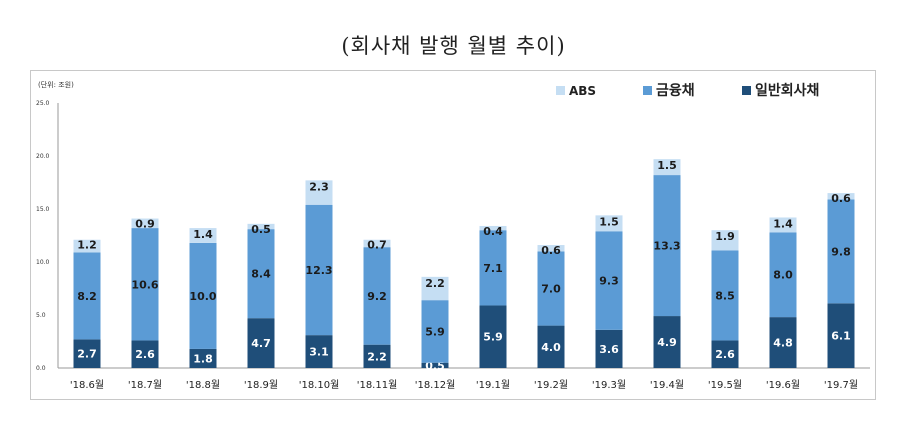 The width and height of the screenshot is (907, 436). What do you see at coordinates (783, 385) in the screenshot?
I see `x-tick-label: '19.6월` at bounding box center [783, 385].